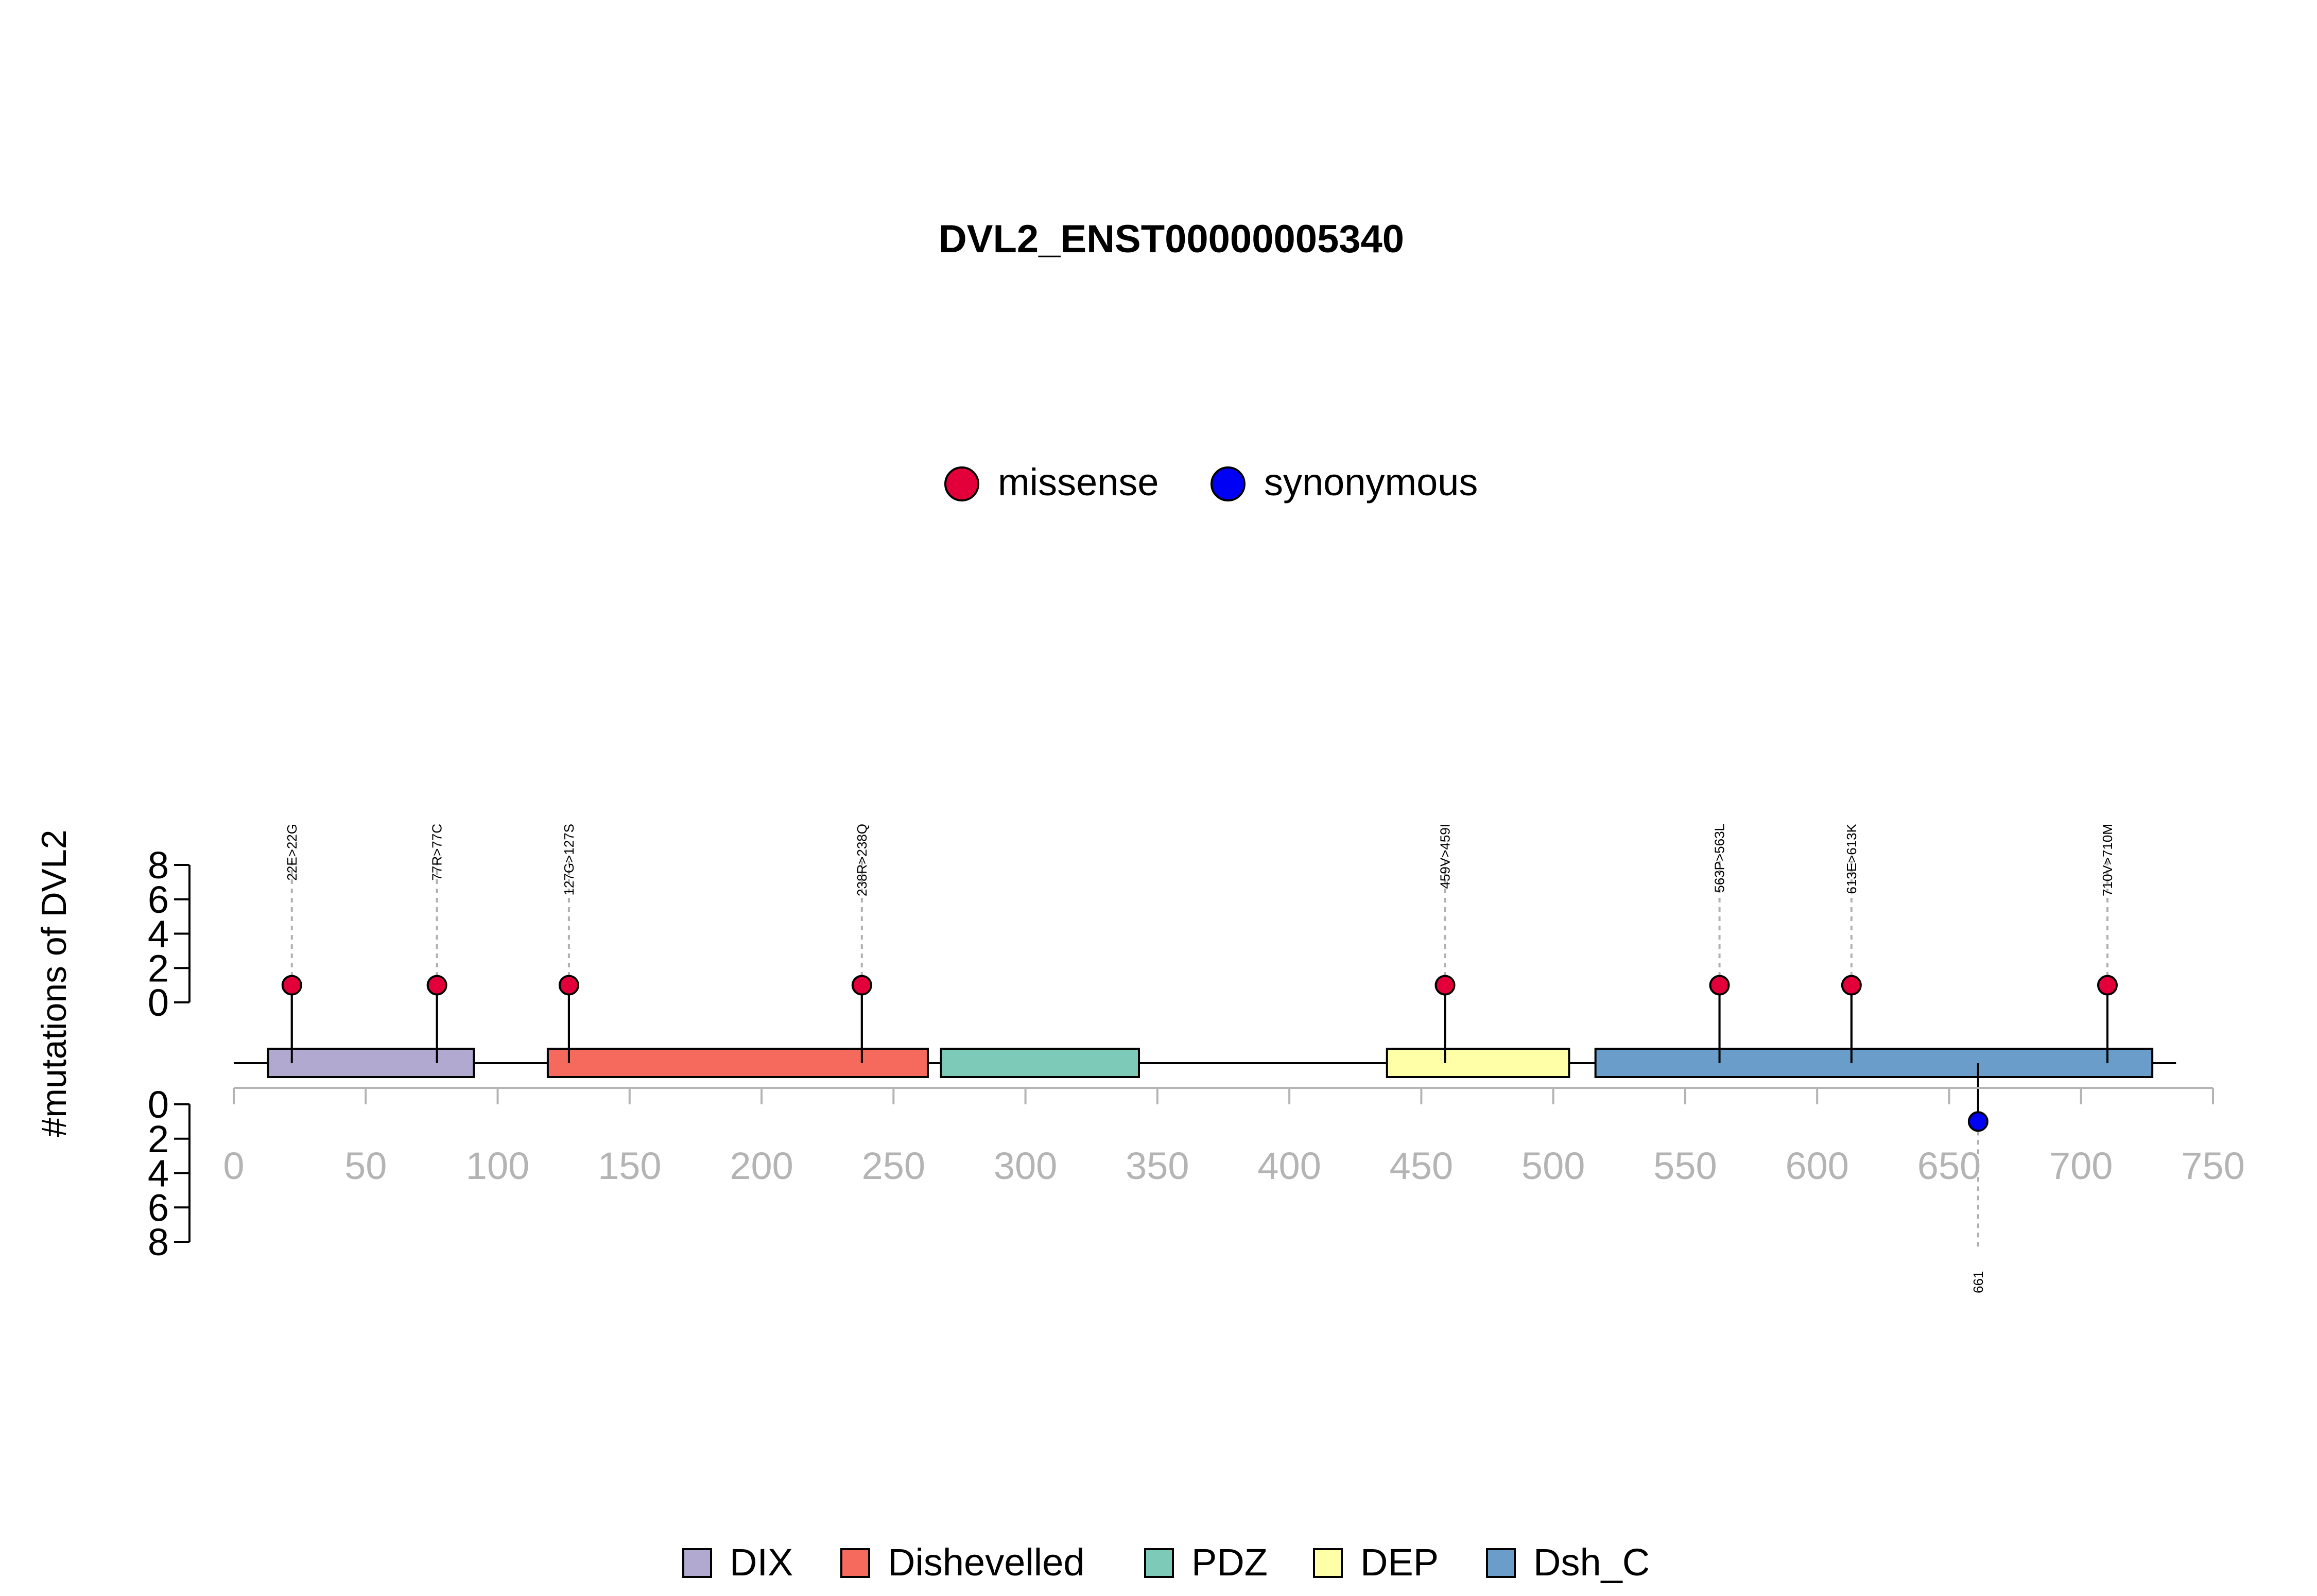 The height and width of the screenshot is (1596, 2317). I want to click on x-tick-label: 750, so click(2212, 1165).